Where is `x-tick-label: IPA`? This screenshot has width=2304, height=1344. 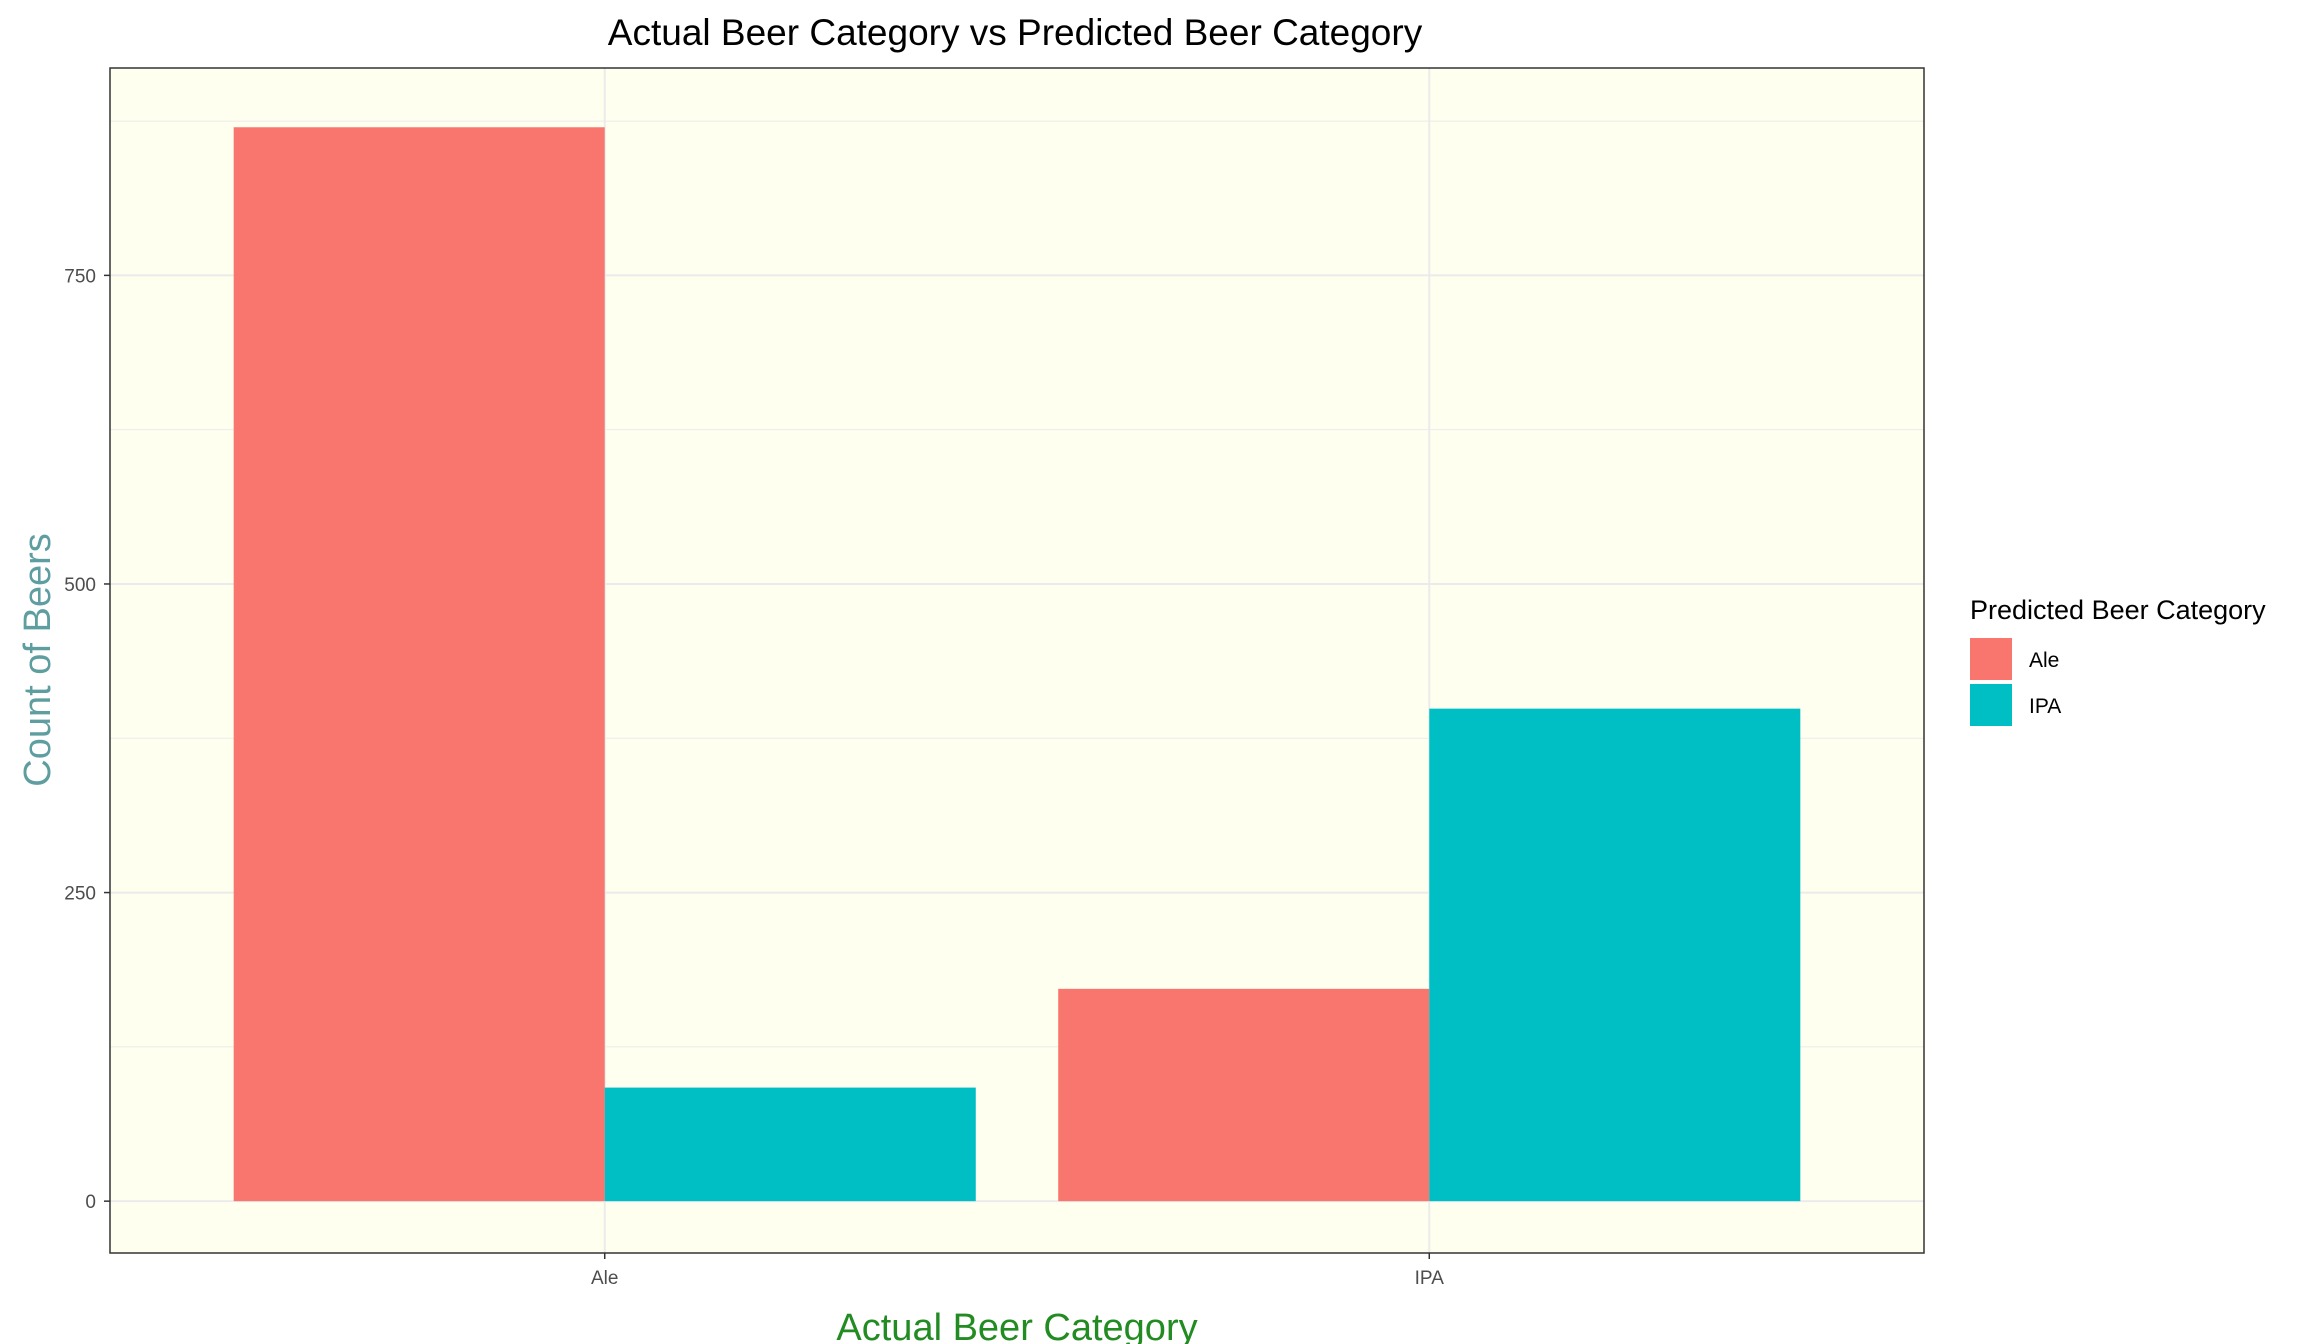
x-tick-label: IPA is located at coordinates (1430, 1278).